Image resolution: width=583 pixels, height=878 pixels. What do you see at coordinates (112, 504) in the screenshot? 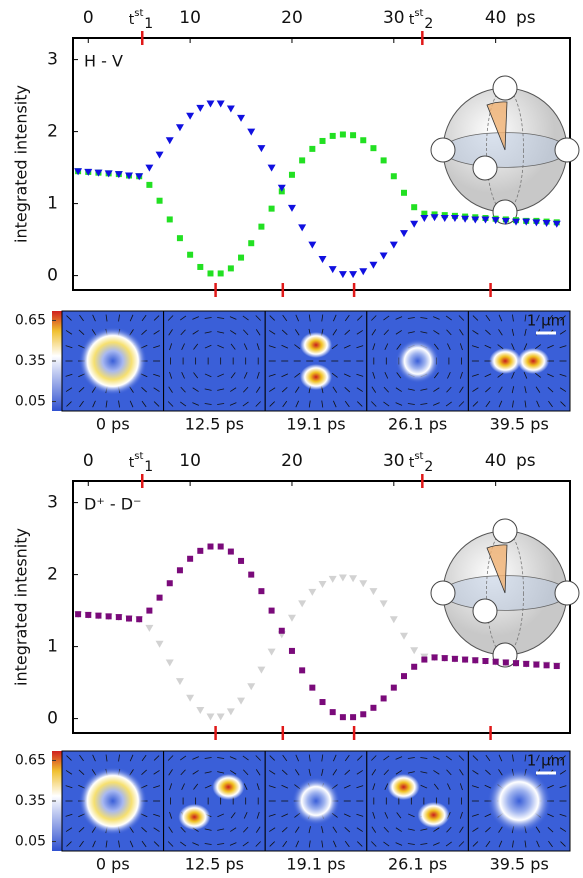
I see `panel-label: D⁺ - D⁻` at bounding box center [112, 504].